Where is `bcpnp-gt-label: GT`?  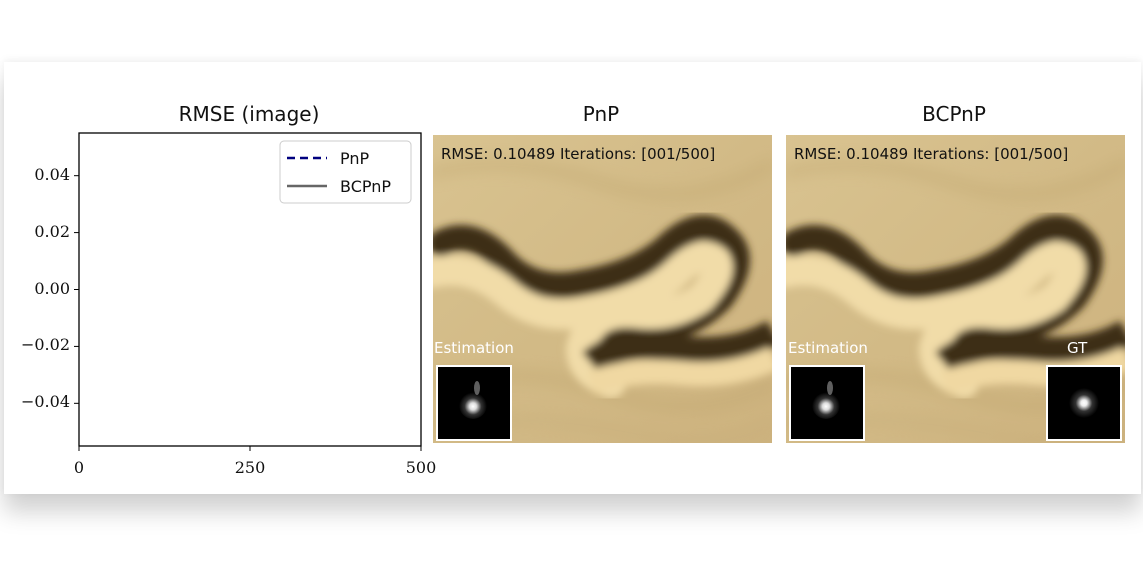
bcpnp-gt-label: GT is located at coordinates (1077, 348).